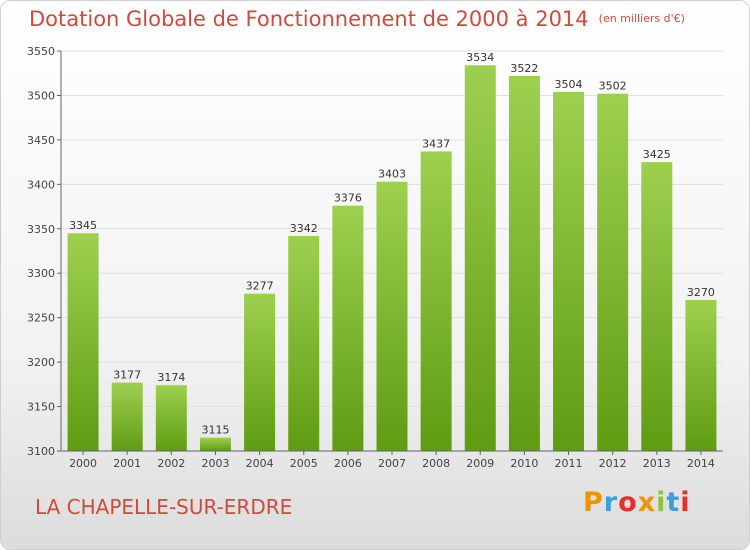  Describe the element at coordinates (392, 174) in the screenshot. I see `bar-value-label: 3403` at that location.